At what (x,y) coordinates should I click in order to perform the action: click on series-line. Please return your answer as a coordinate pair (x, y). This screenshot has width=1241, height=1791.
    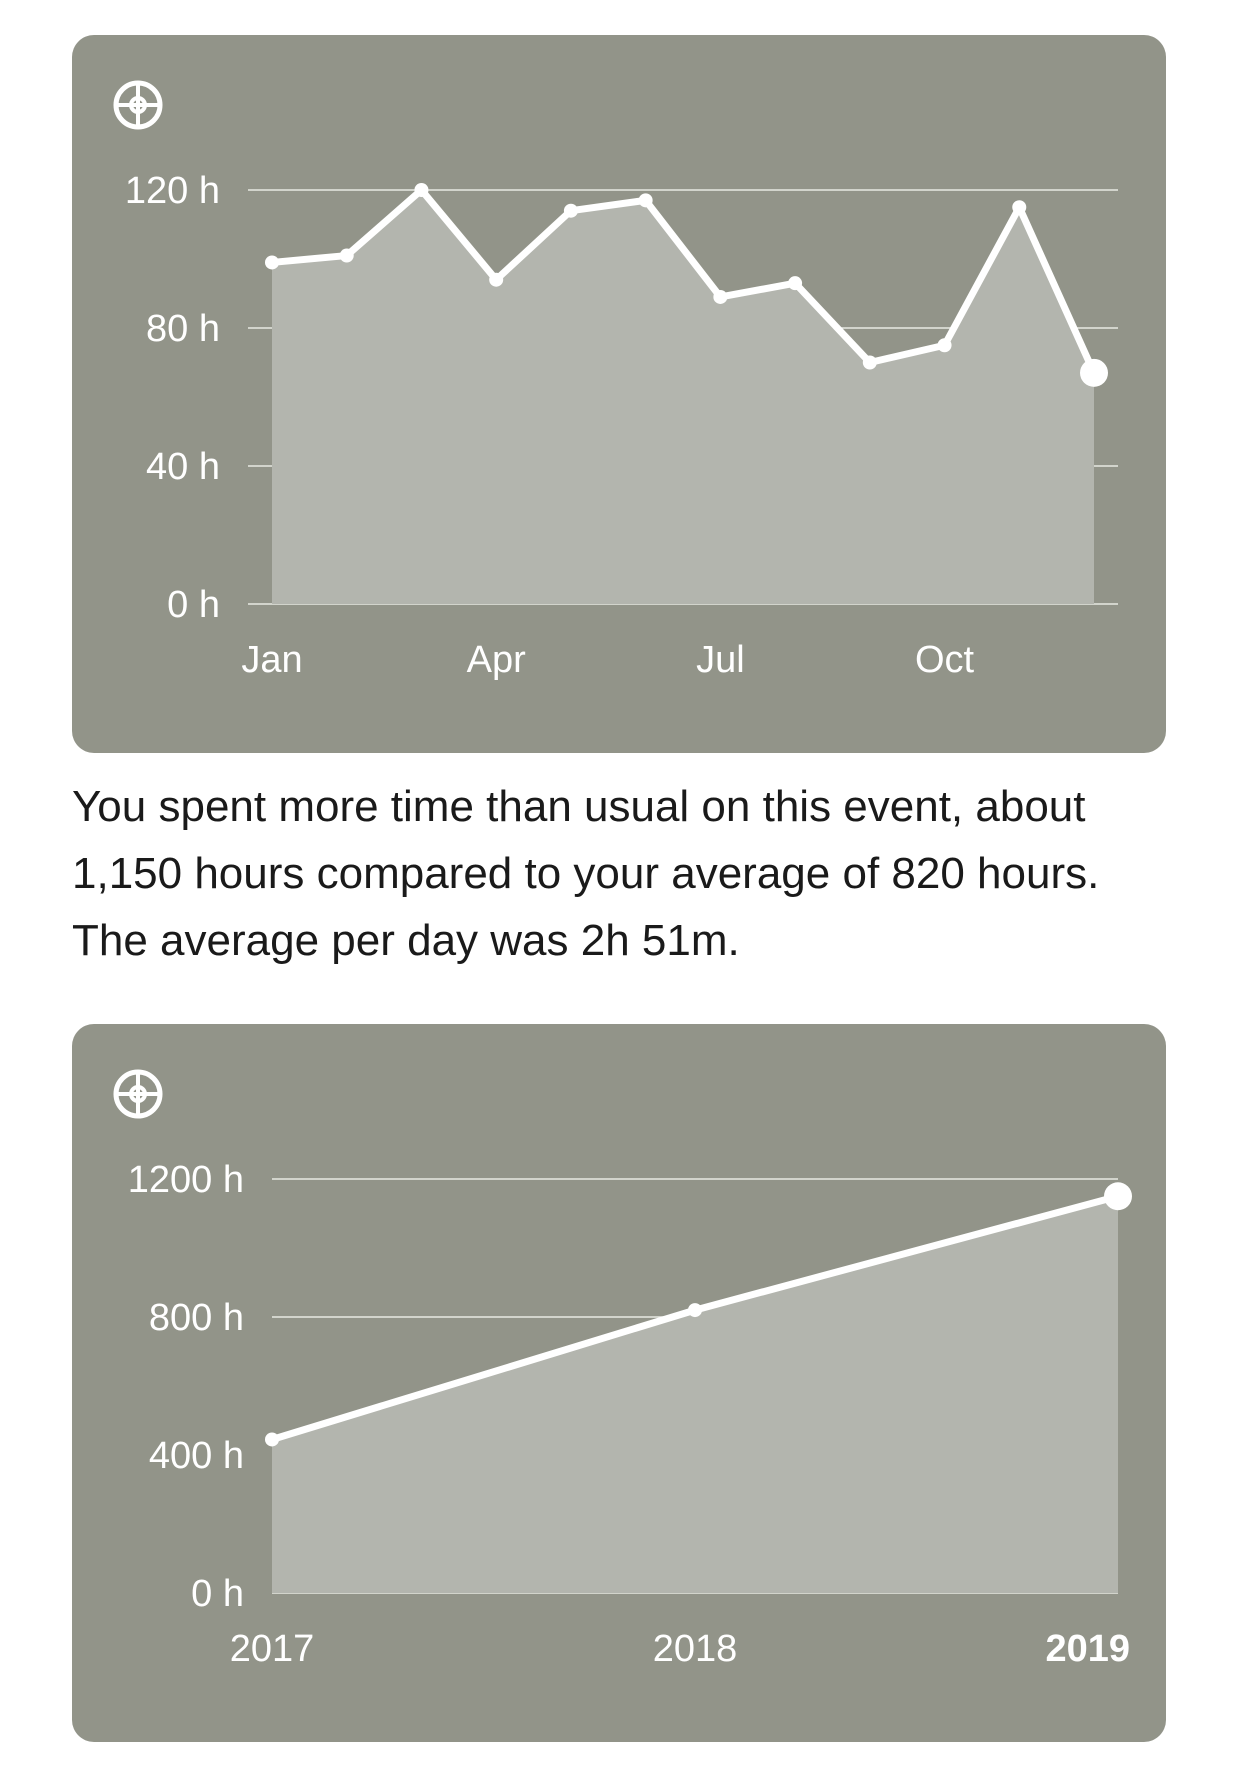
    Looking at the image, I should click on (683, 281).